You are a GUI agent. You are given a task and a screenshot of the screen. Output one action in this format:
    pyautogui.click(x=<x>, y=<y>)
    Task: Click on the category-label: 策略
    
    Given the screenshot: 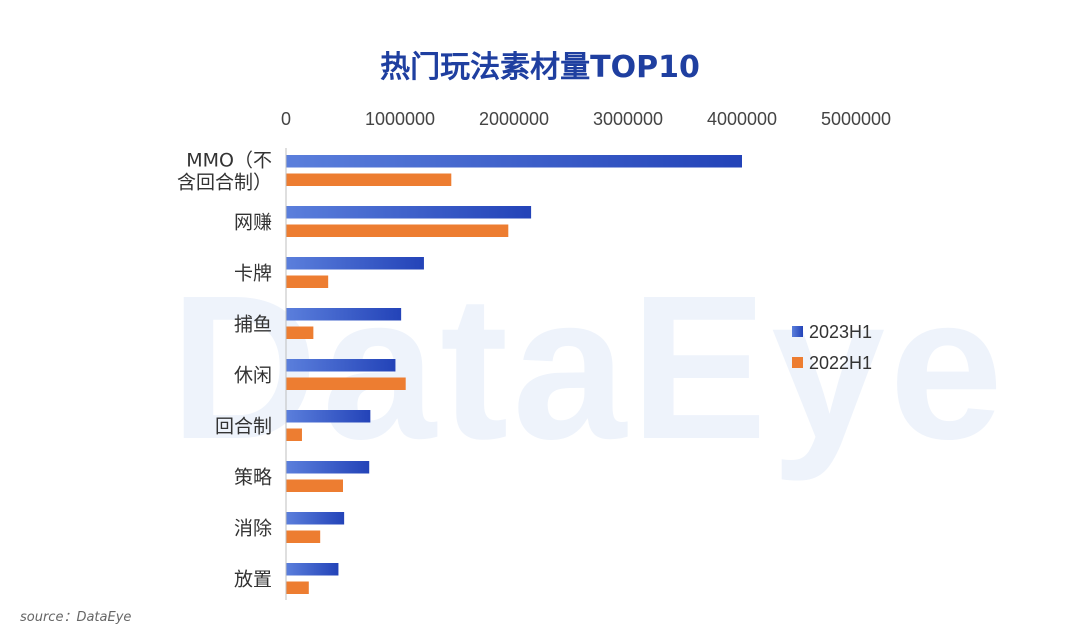 What is the action you would take?
    pyautogui.click(x=253, y=478)
    